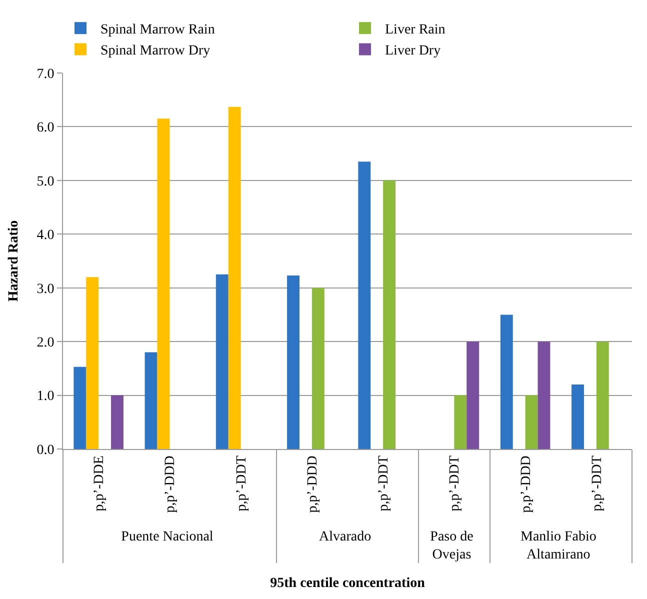 This screenshot has width=647, height=599. I want to click on y-tick-label: 2.0, so click(45, 342).